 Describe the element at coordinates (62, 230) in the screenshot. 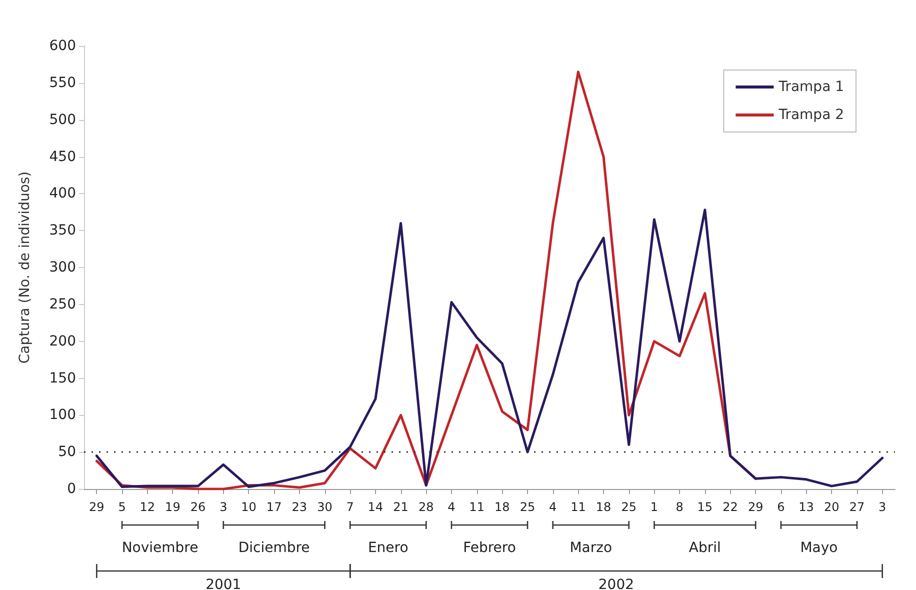

I see `y-tick-label: 350` at that location.